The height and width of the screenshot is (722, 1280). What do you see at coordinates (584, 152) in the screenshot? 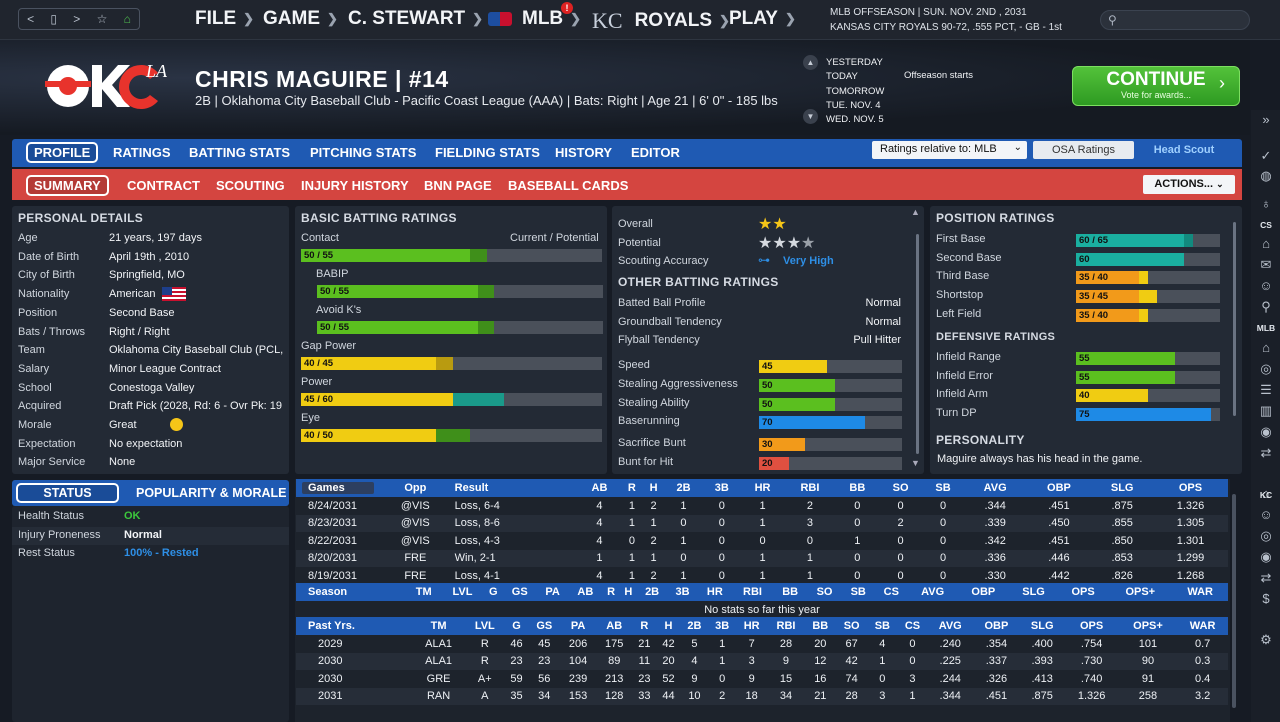
I see `tab-history: HISTORY` at bounding box center [584, 152].